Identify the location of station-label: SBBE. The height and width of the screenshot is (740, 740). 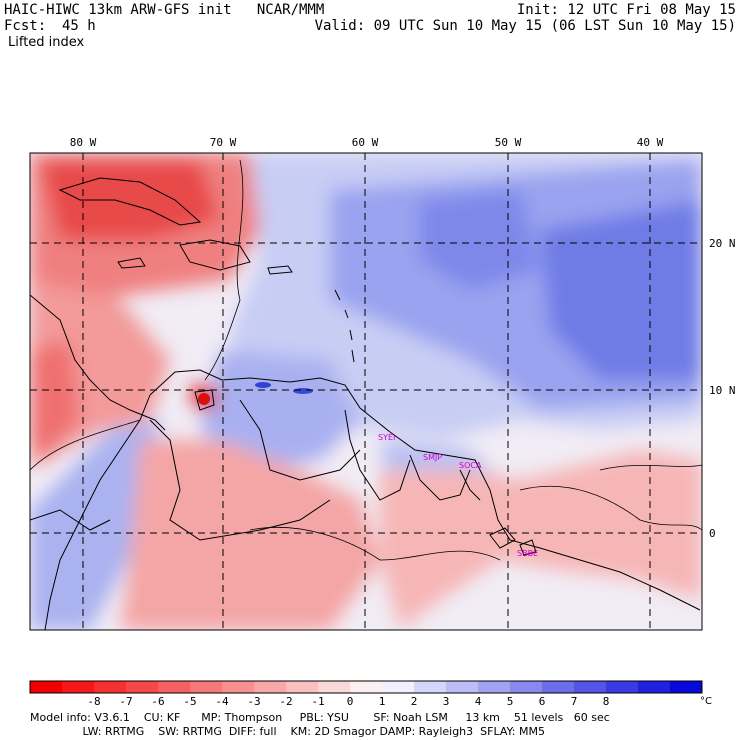
(527, 553).